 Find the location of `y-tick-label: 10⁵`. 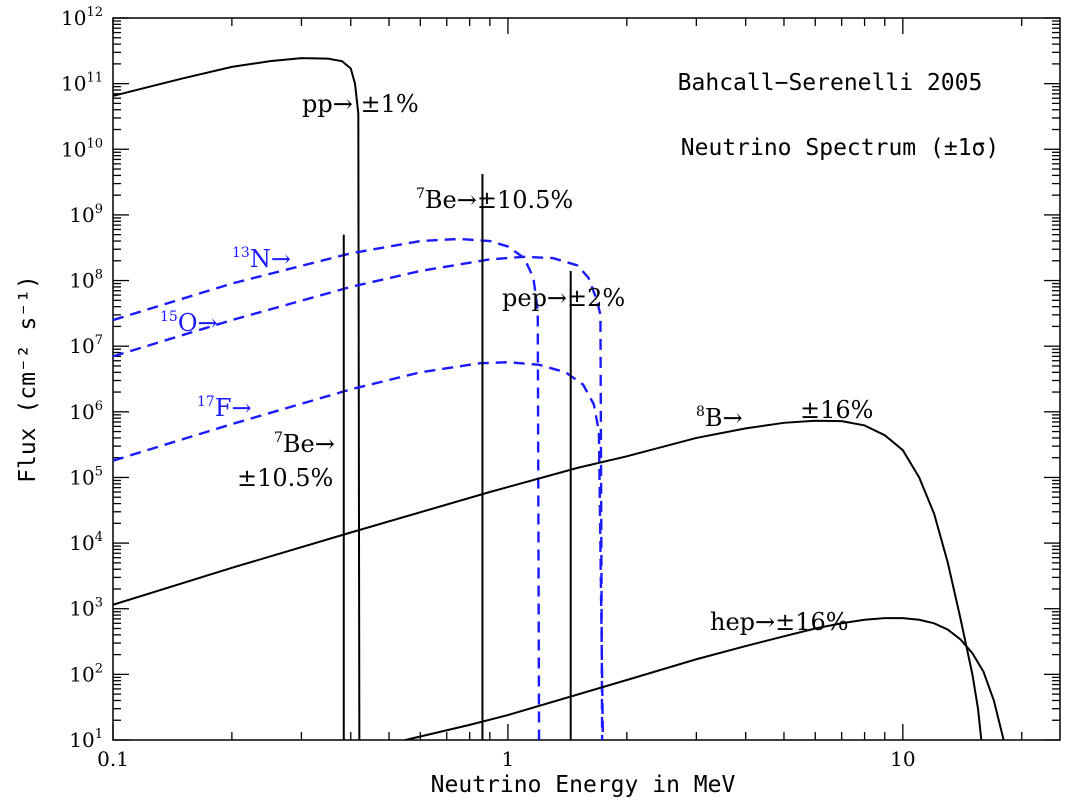

y-tick-label: 10⁵ is located at coordinates (86, 476).